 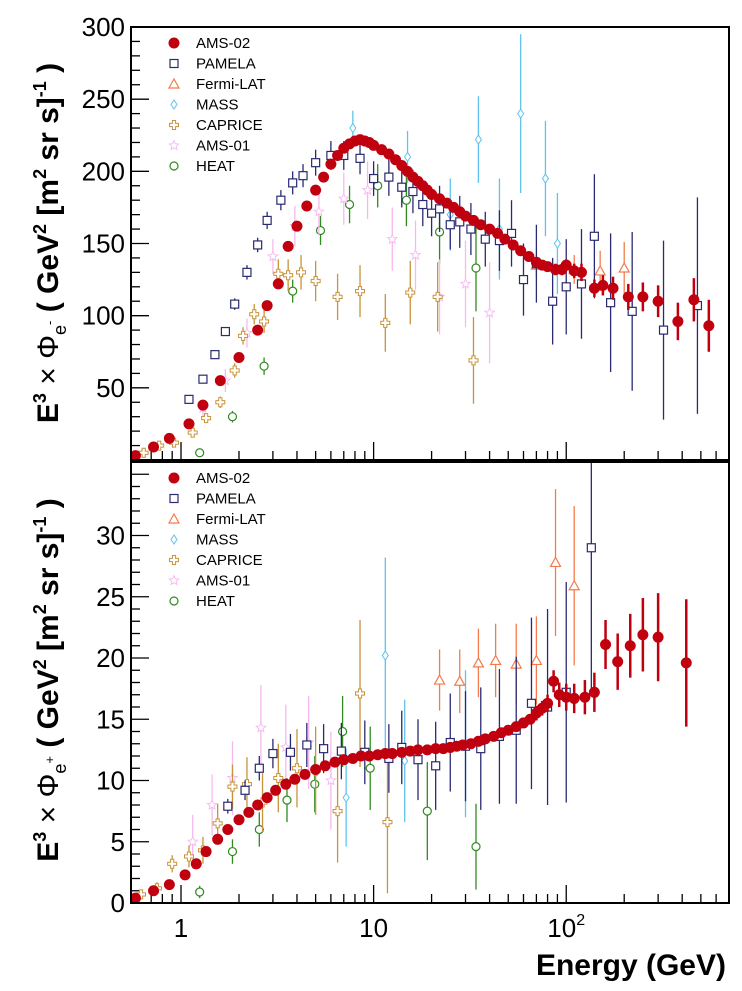 I want to click on y-tick-label: 150, so click(x=103, y=244).